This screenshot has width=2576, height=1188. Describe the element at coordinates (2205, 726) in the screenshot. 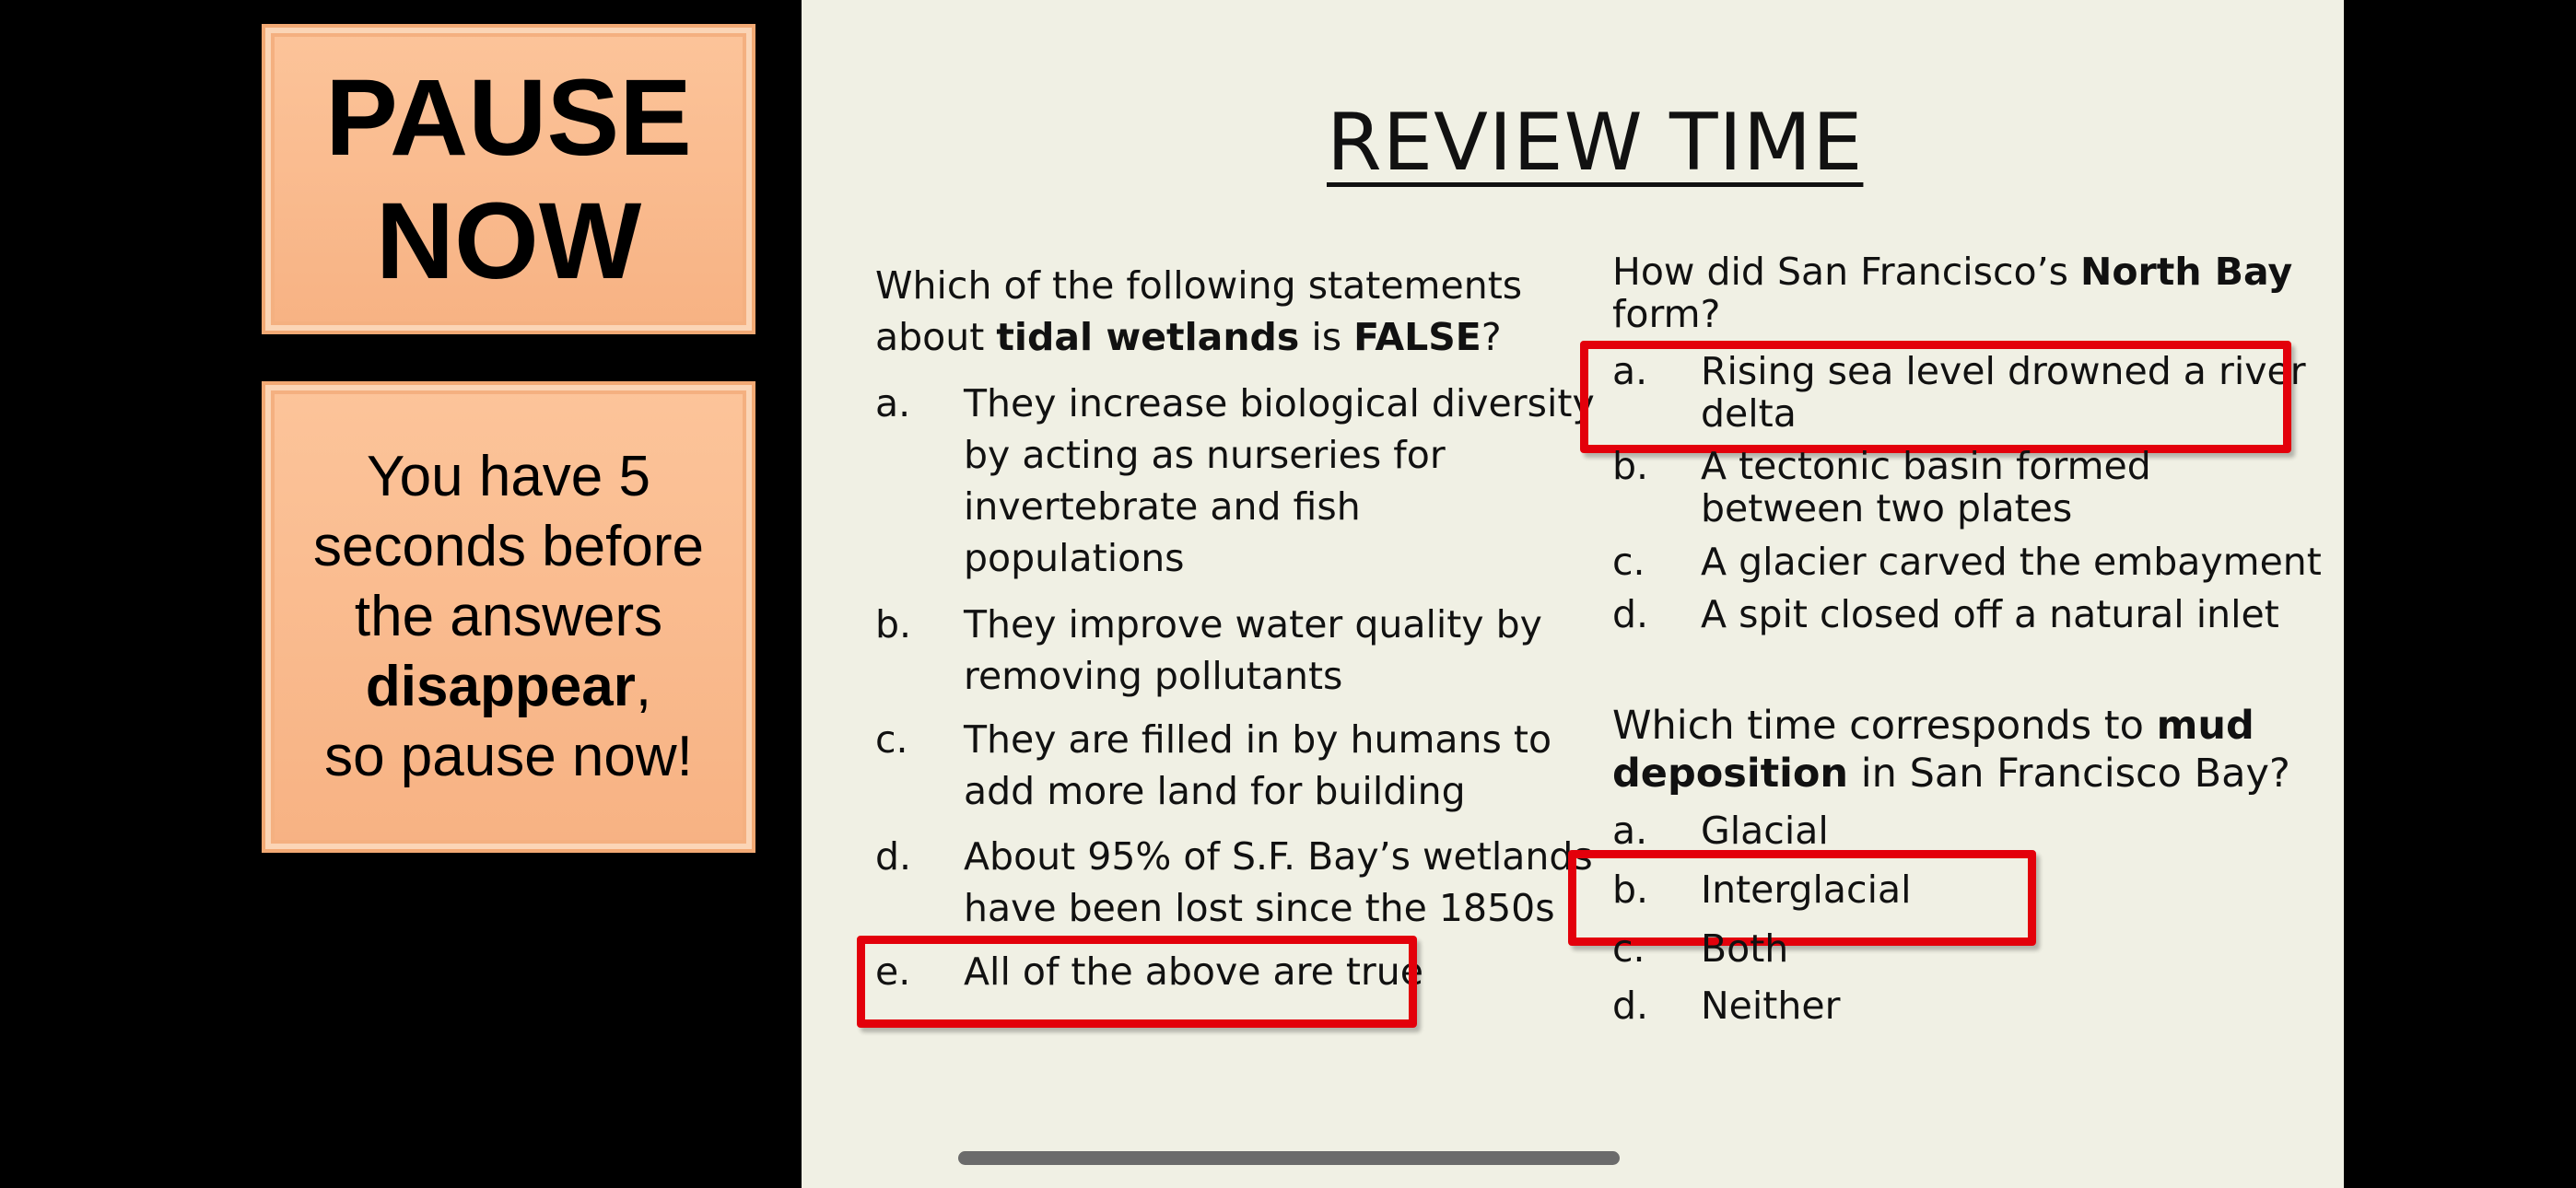

I see `q3-text-1b: mud` at that location.